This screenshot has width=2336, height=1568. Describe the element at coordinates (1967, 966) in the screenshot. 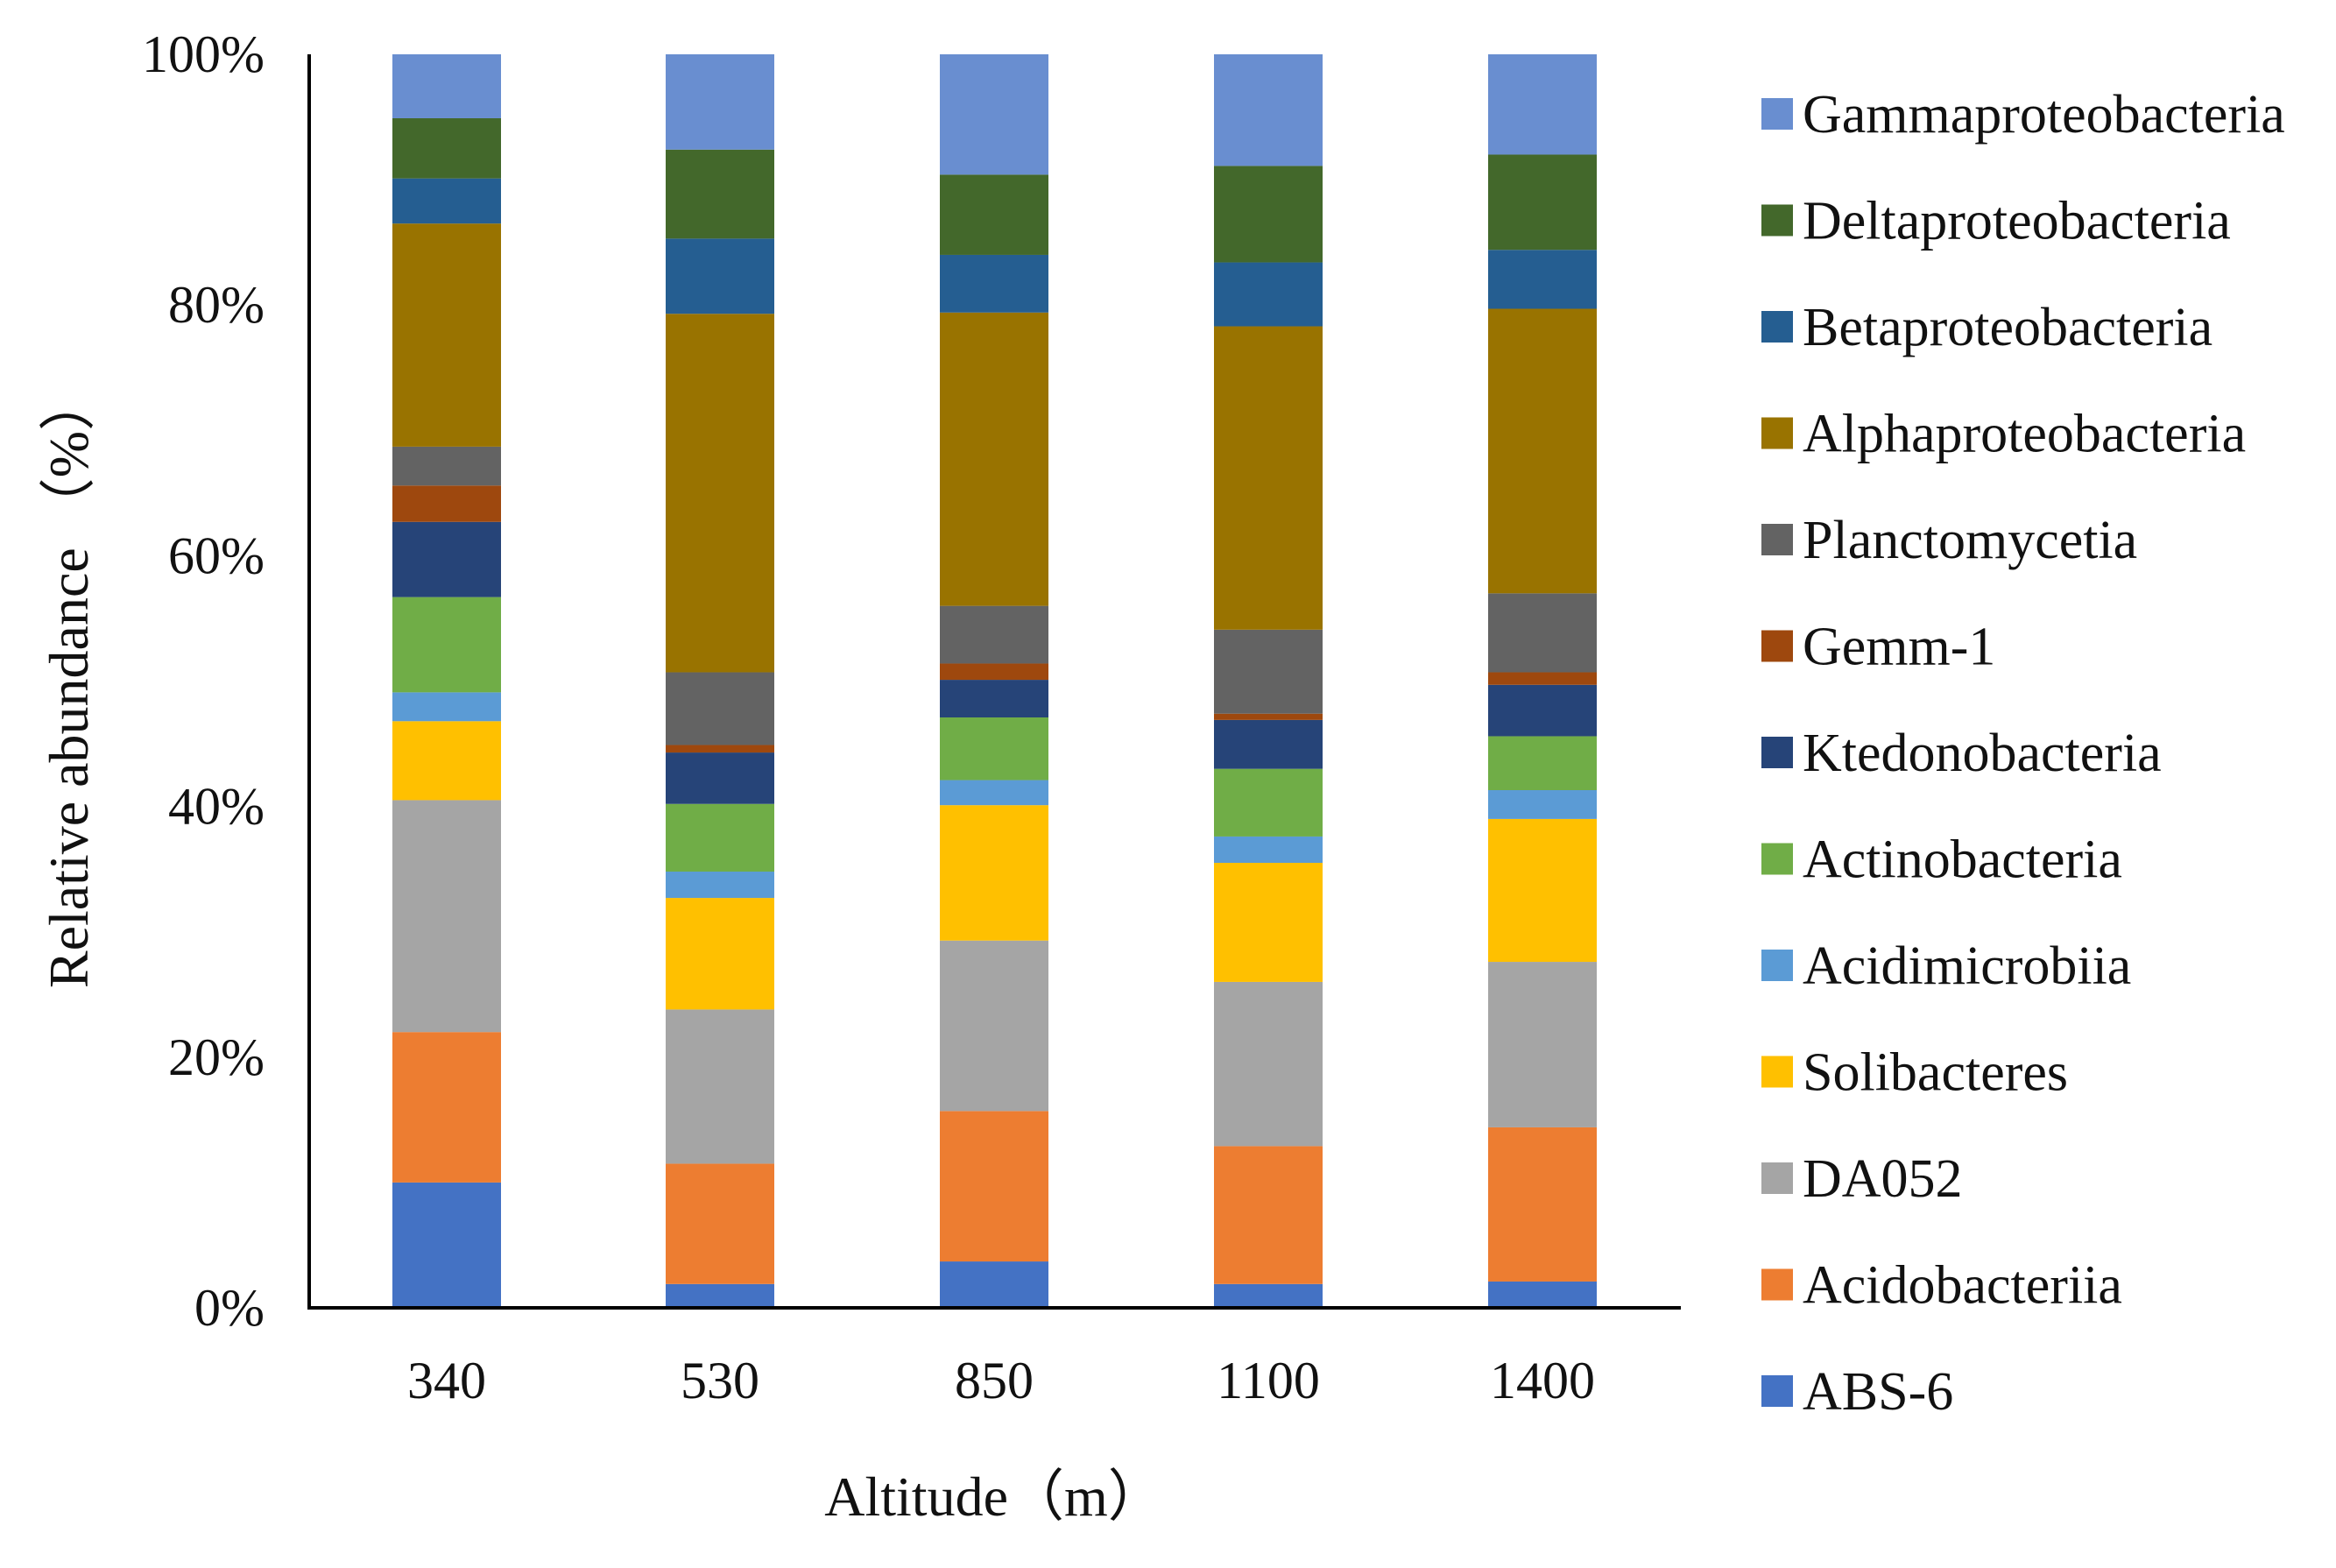

I see `legend-label: Acidimicrobiia` at that location.